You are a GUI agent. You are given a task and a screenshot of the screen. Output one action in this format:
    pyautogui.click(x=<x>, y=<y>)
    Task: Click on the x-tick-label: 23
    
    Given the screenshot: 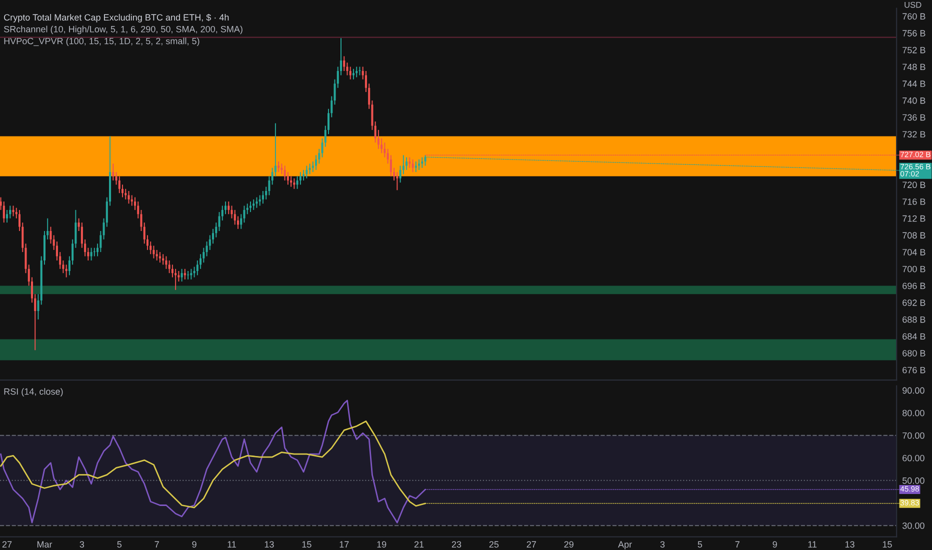 What is the action you would take?
    pyautogui.click(x=457, y=544)
    